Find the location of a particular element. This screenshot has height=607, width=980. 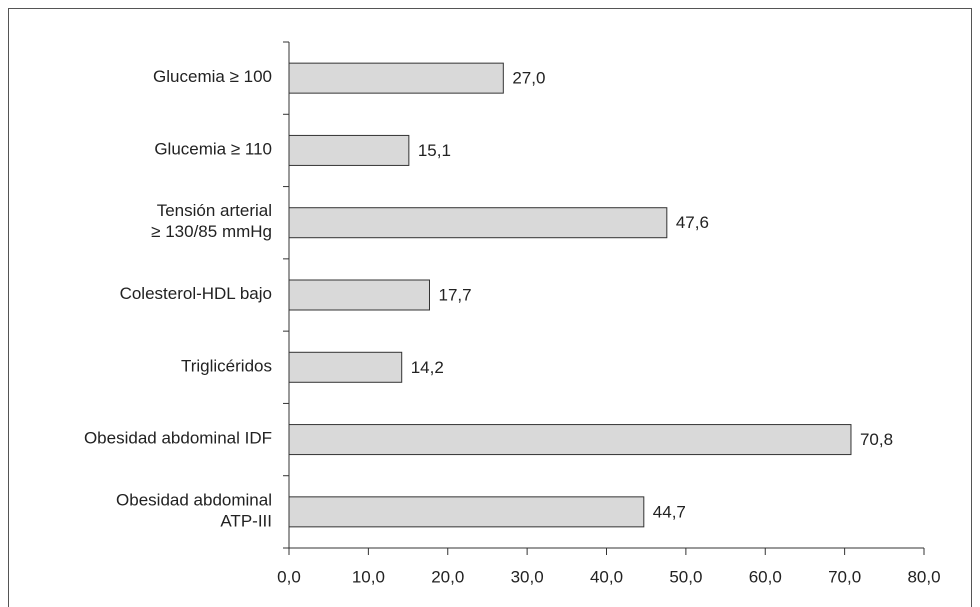

y-tick-label: Glucemia ≥ 110 is located at coordinates (213, 149).